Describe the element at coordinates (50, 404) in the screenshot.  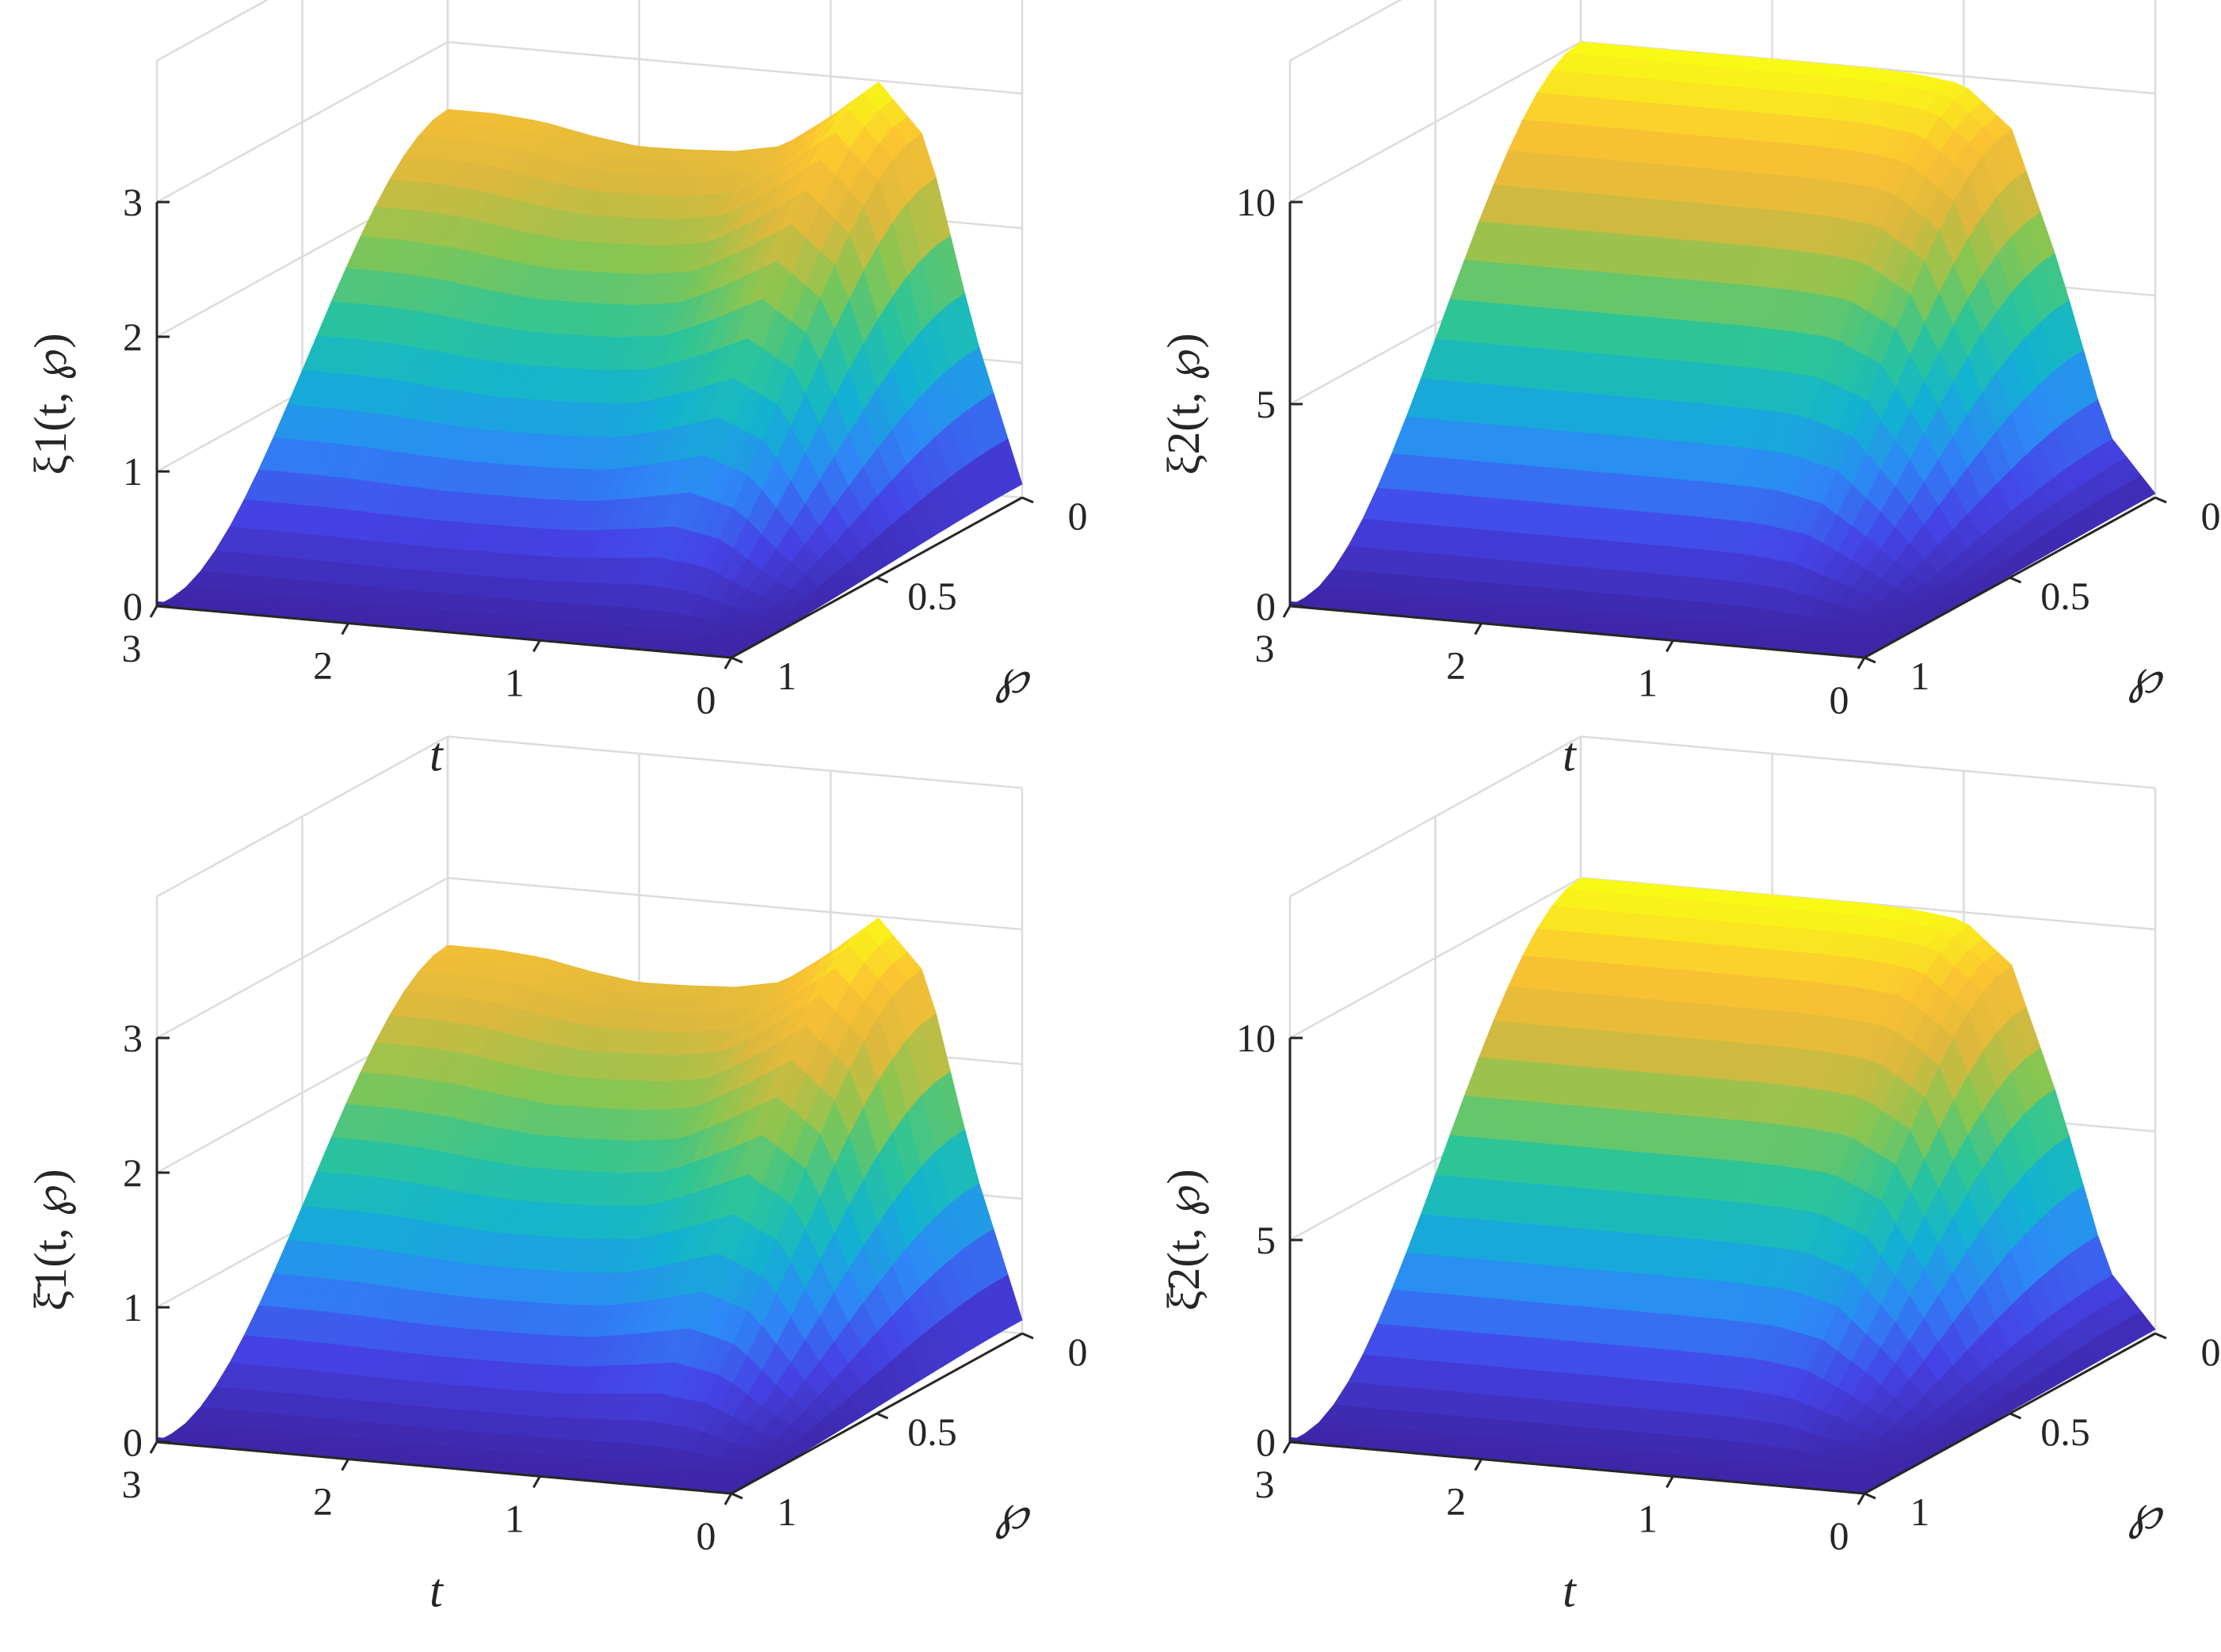
I see `z-axis-label: ξ1(t, ℘)` at that location.